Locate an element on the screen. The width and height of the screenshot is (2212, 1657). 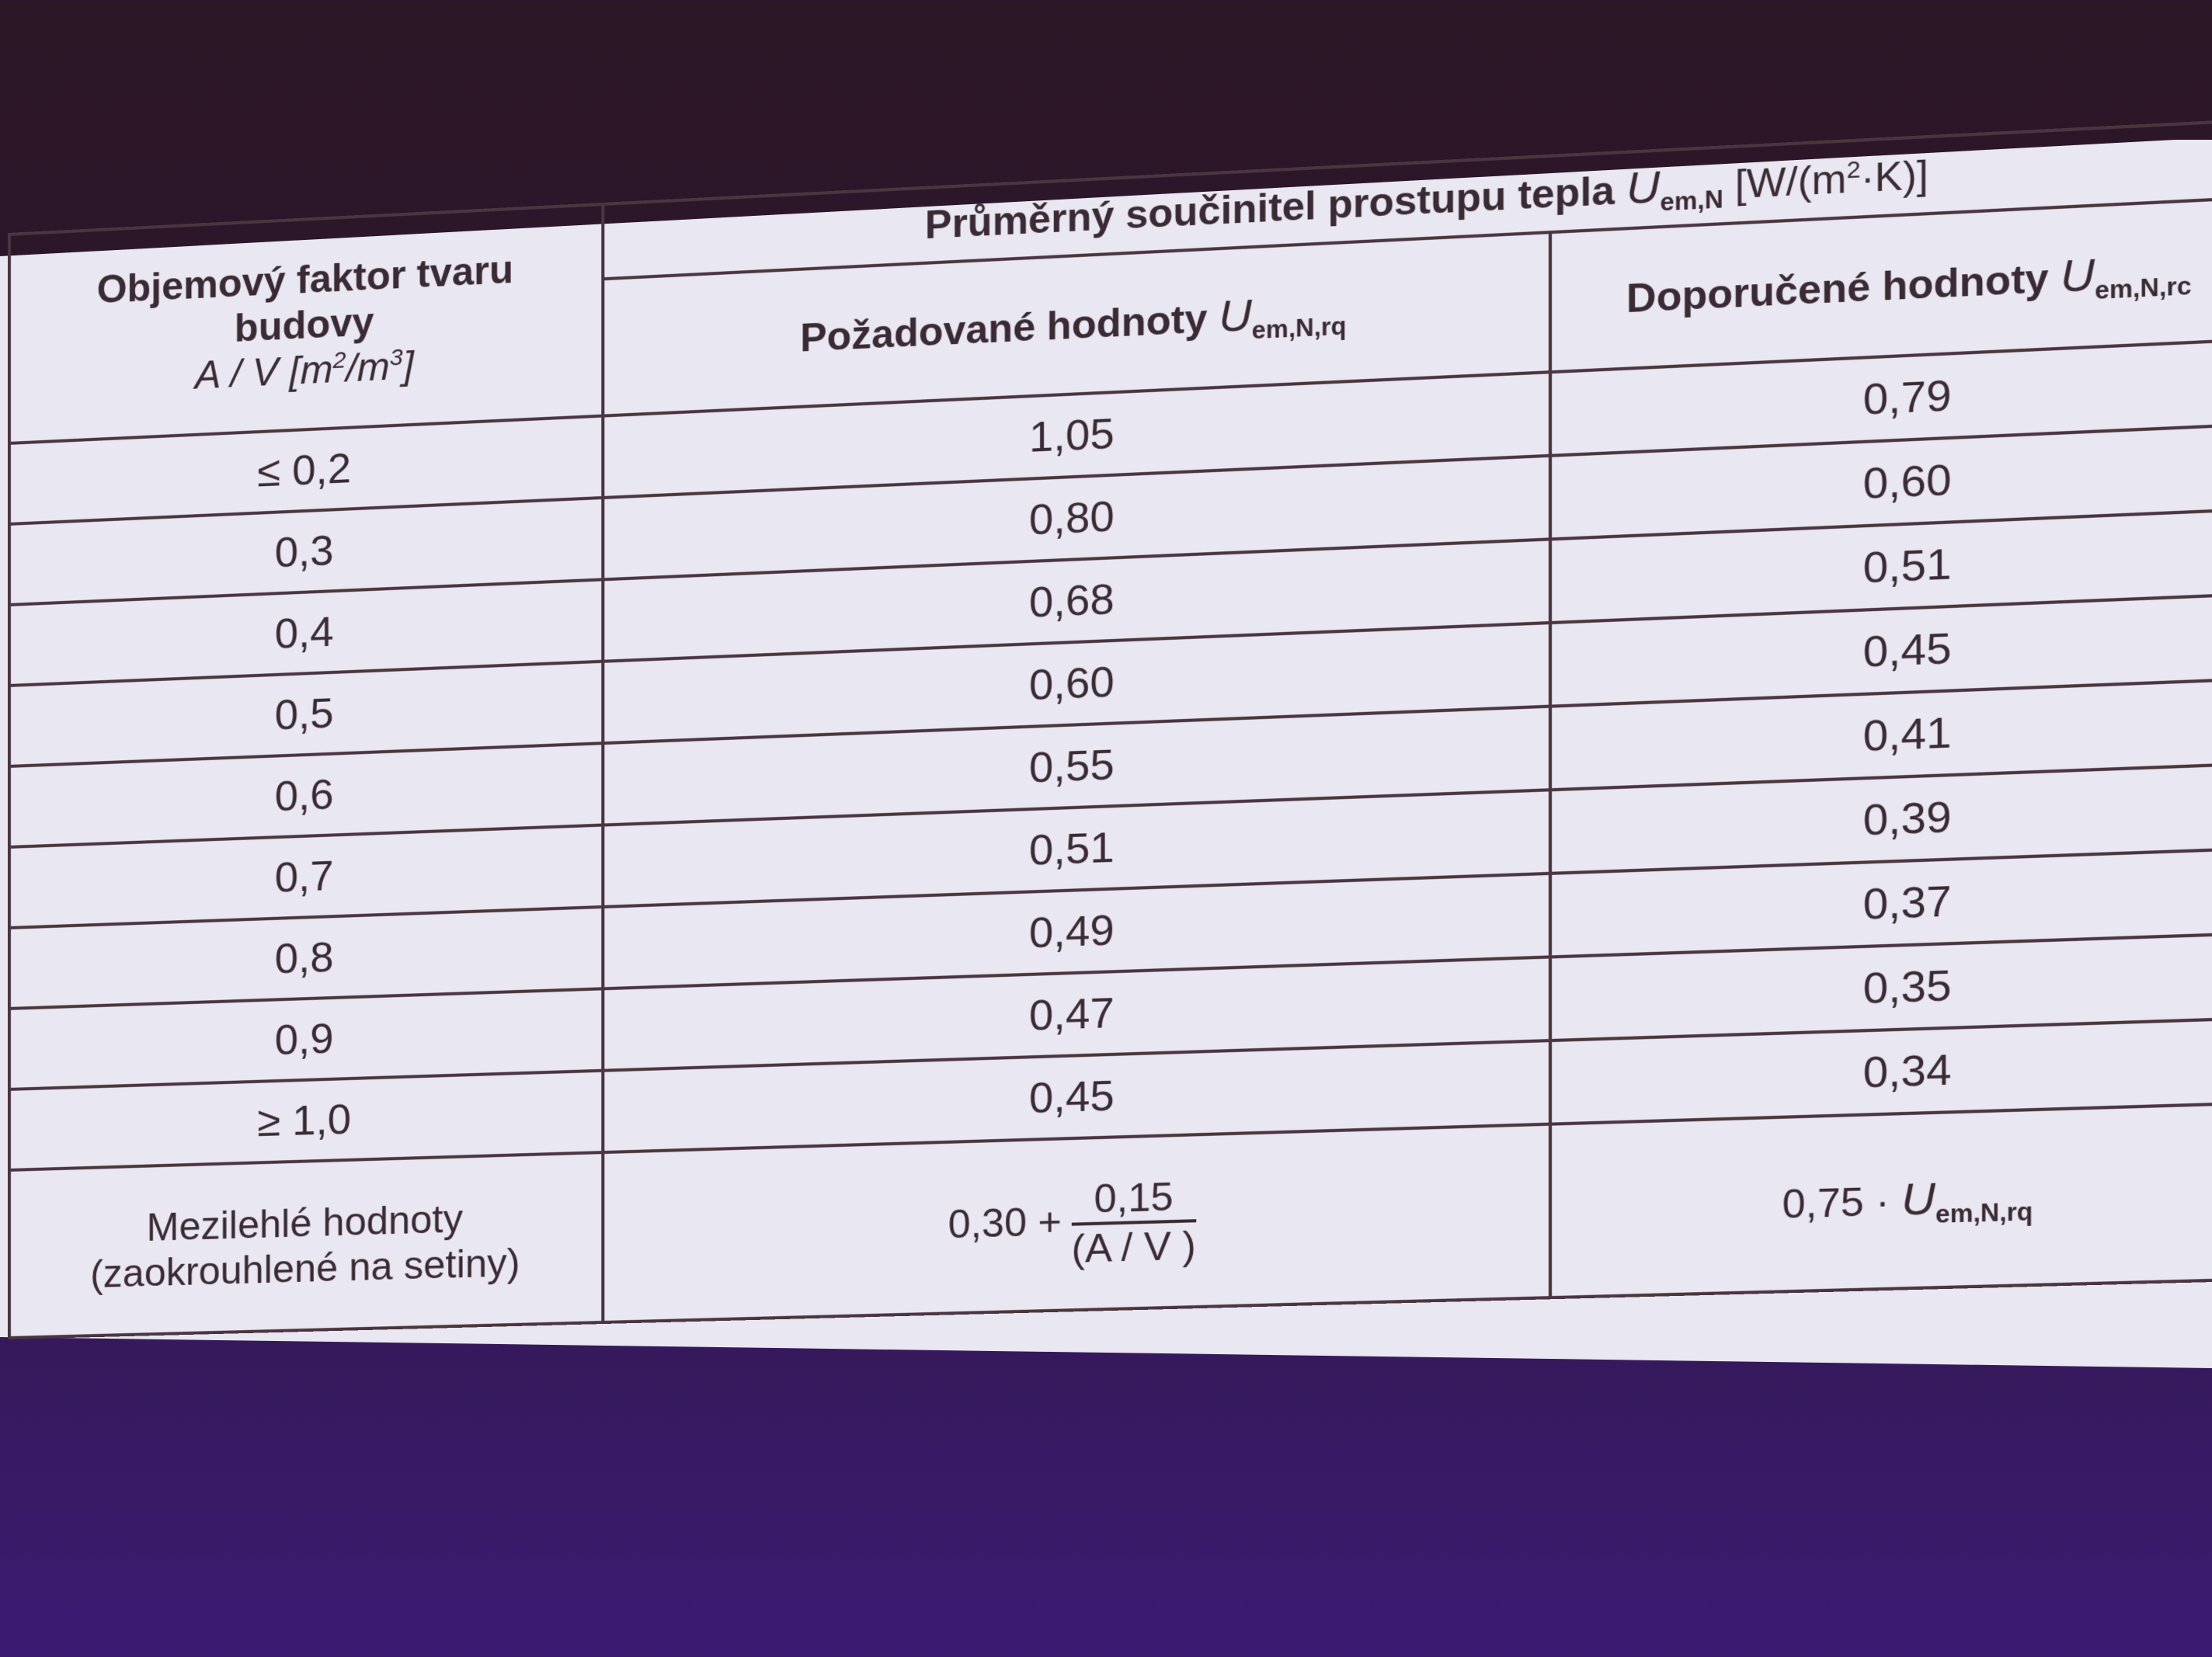
formula-prefix: 0,30 + is located at coordinates (1005, 1223).